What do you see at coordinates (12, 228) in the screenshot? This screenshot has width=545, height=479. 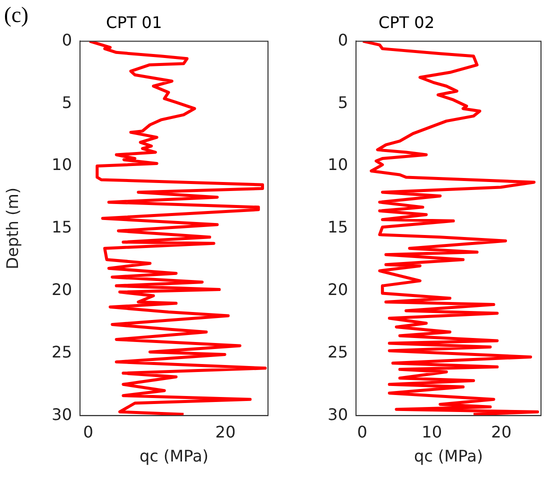 I see `y-axis-title: Depth (m)` at bounding box center [12, 228].